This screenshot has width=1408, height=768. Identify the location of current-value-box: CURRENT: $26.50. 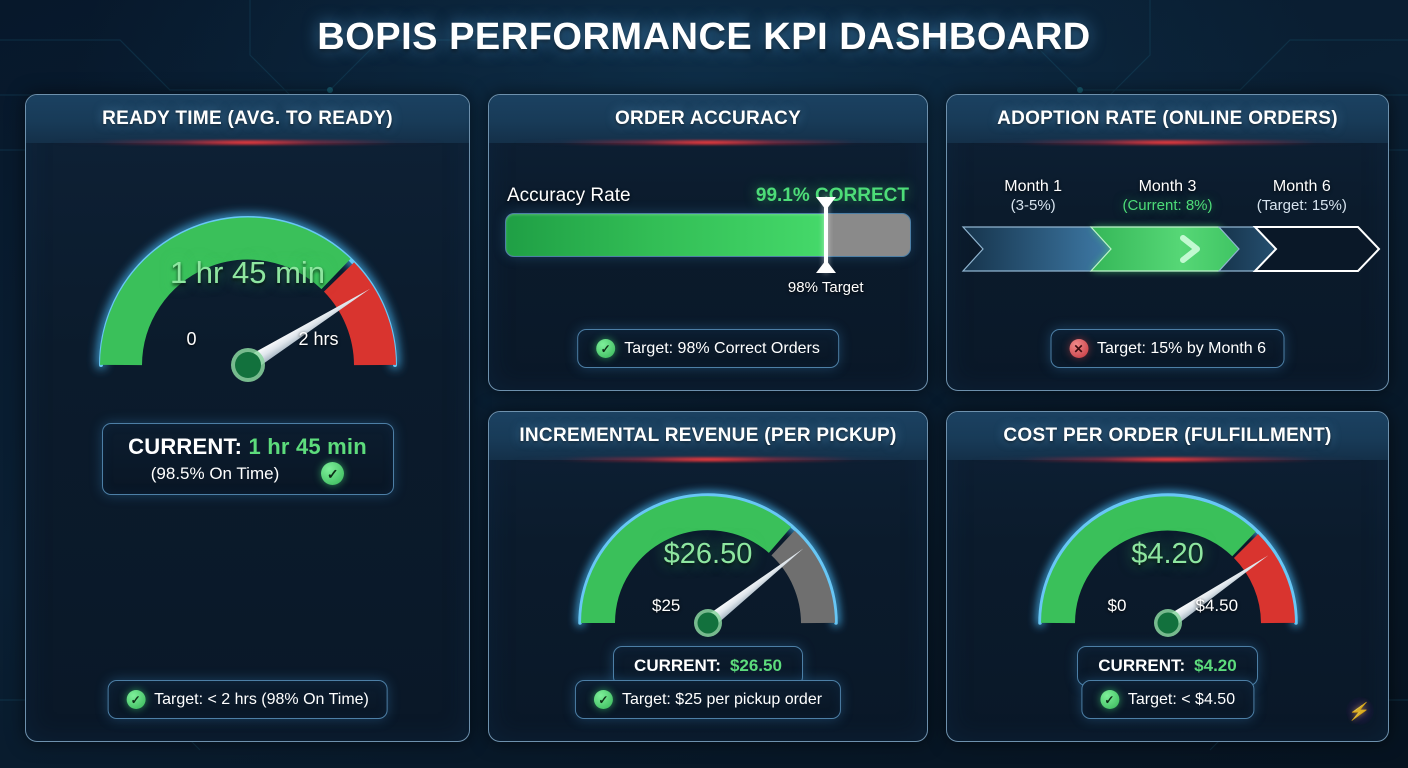
(708, 666).